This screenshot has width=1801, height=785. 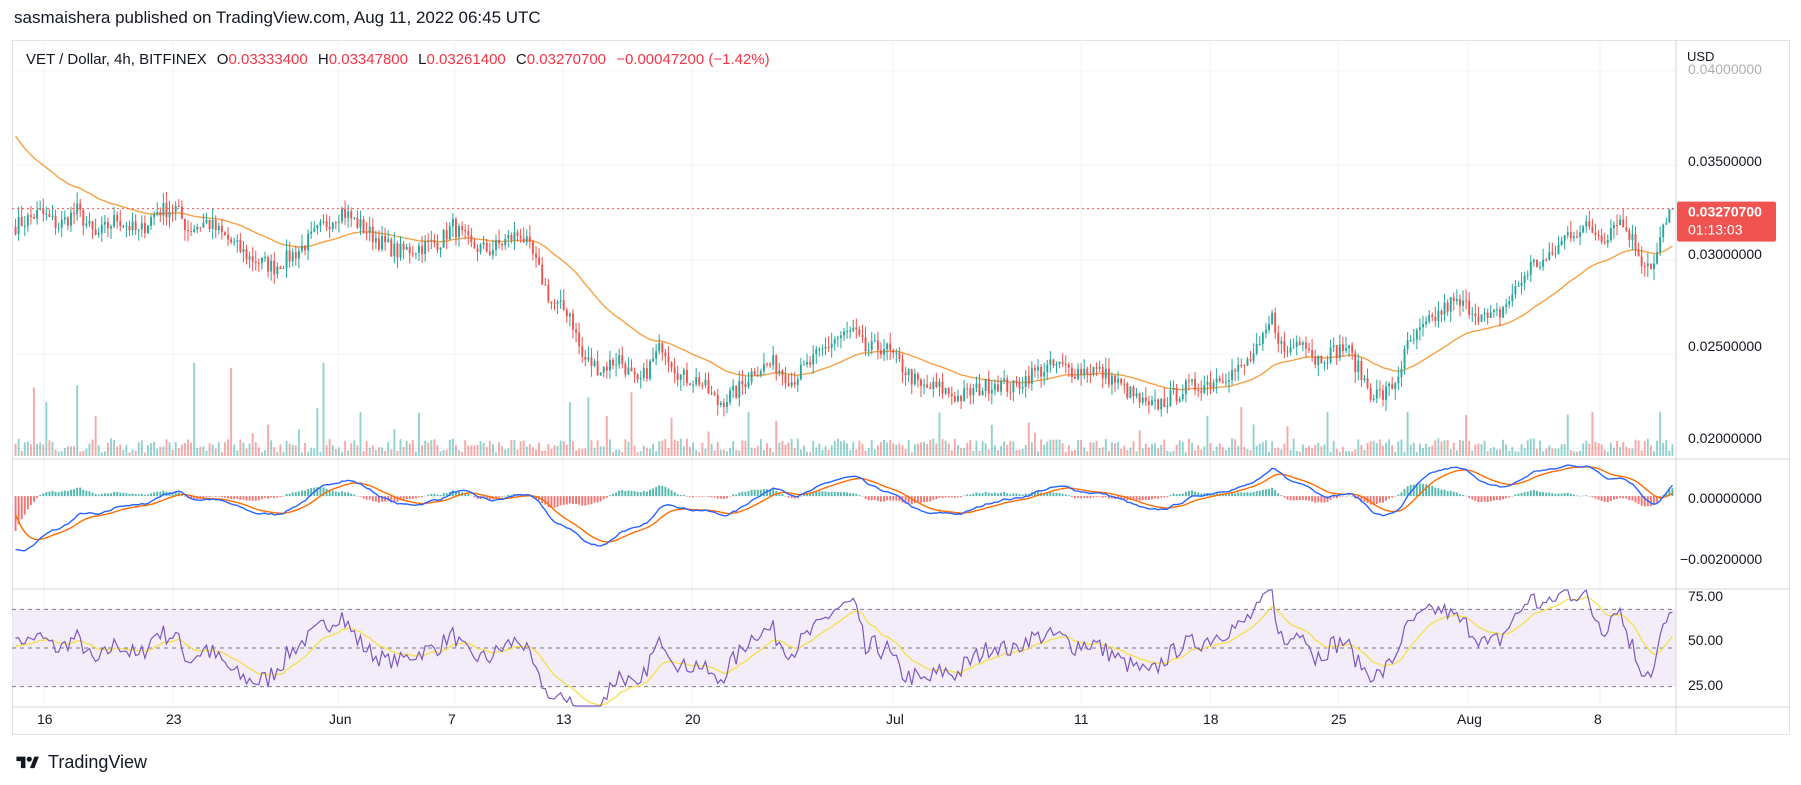 I want to click on tradingview-logo: TradingView, so click(x=80, y=762).